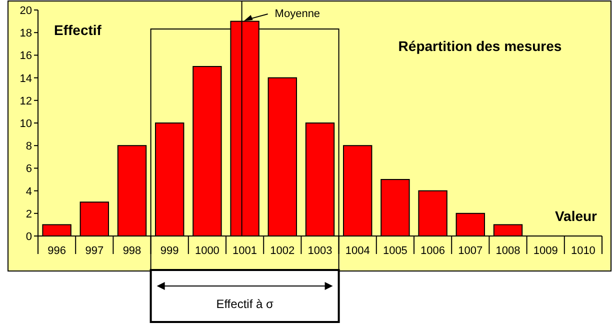 The image size is (612, 329). I want to click on y-tick-label: 14, so click(26, 78).